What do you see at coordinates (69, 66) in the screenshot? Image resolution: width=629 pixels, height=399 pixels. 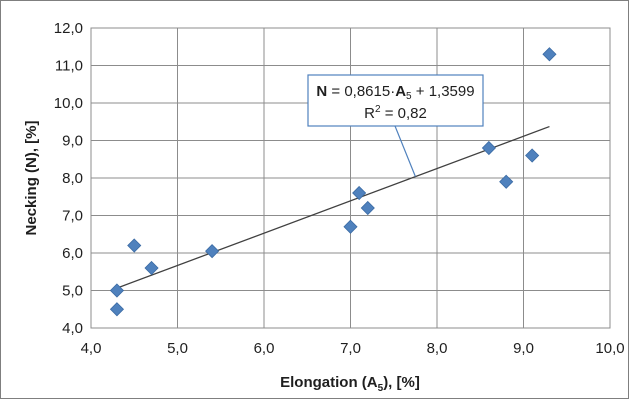 I see `y-tick-label: 11,0` at bounding box center [69, 66].